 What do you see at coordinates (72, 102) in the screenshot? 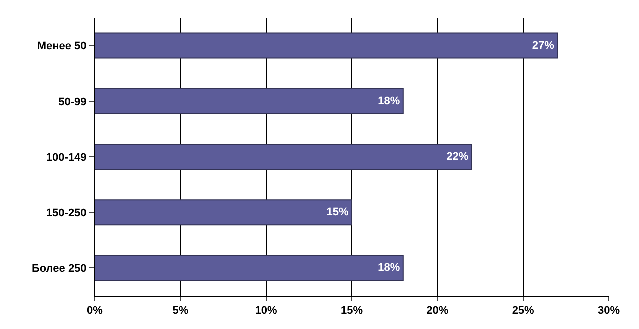
I see `y-tick-label: 50-99` at bounding box center [72, 102].